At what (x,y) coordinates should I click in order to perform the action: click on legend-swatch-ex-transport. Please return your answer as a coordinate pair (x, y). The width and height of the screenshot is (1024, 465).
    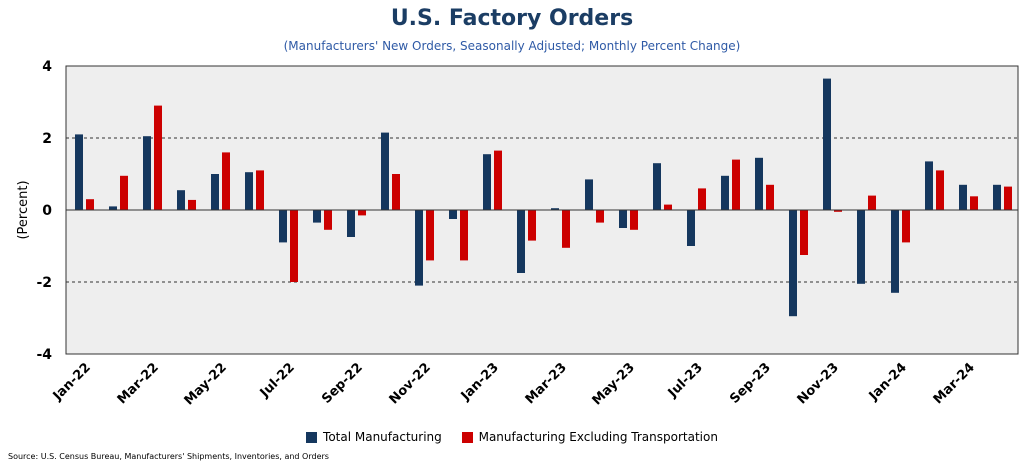
    Looking at the image, I should click on (467, 437).